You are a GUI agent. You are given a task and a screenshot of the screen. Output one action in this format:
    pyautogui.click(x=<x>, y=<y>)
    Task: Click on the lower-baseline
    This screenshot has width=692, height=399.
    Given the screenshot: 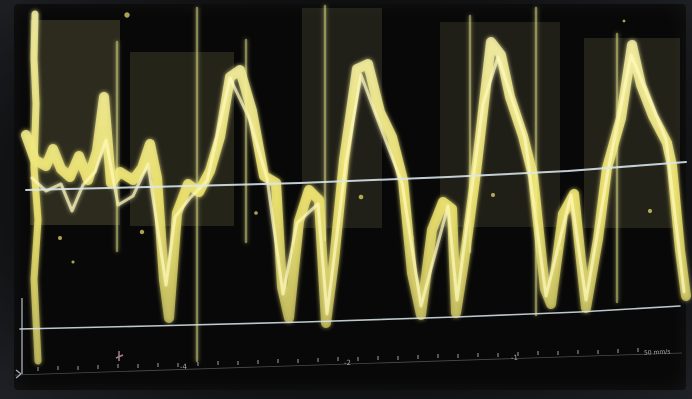 What is the action you would take?
    pyautogui.click(x=350, y=317)
    